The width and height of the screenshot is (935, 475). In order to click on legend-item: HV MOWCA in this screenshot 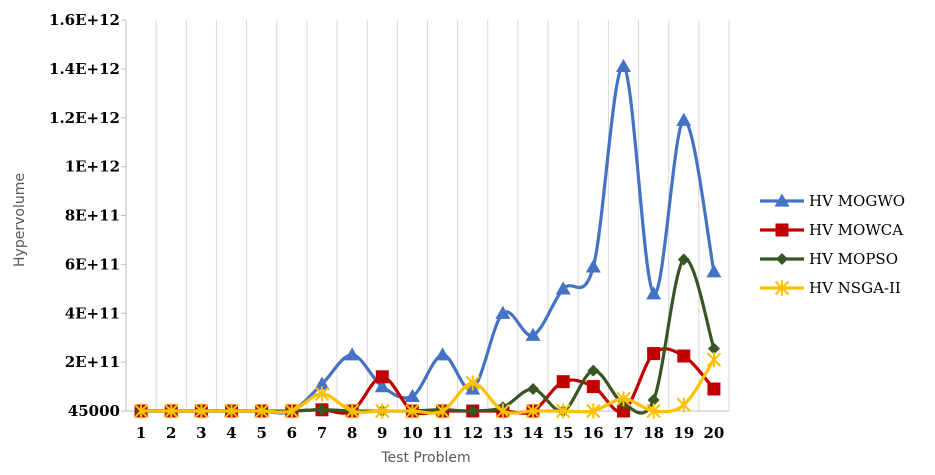, I will do `click(831, 230)`.